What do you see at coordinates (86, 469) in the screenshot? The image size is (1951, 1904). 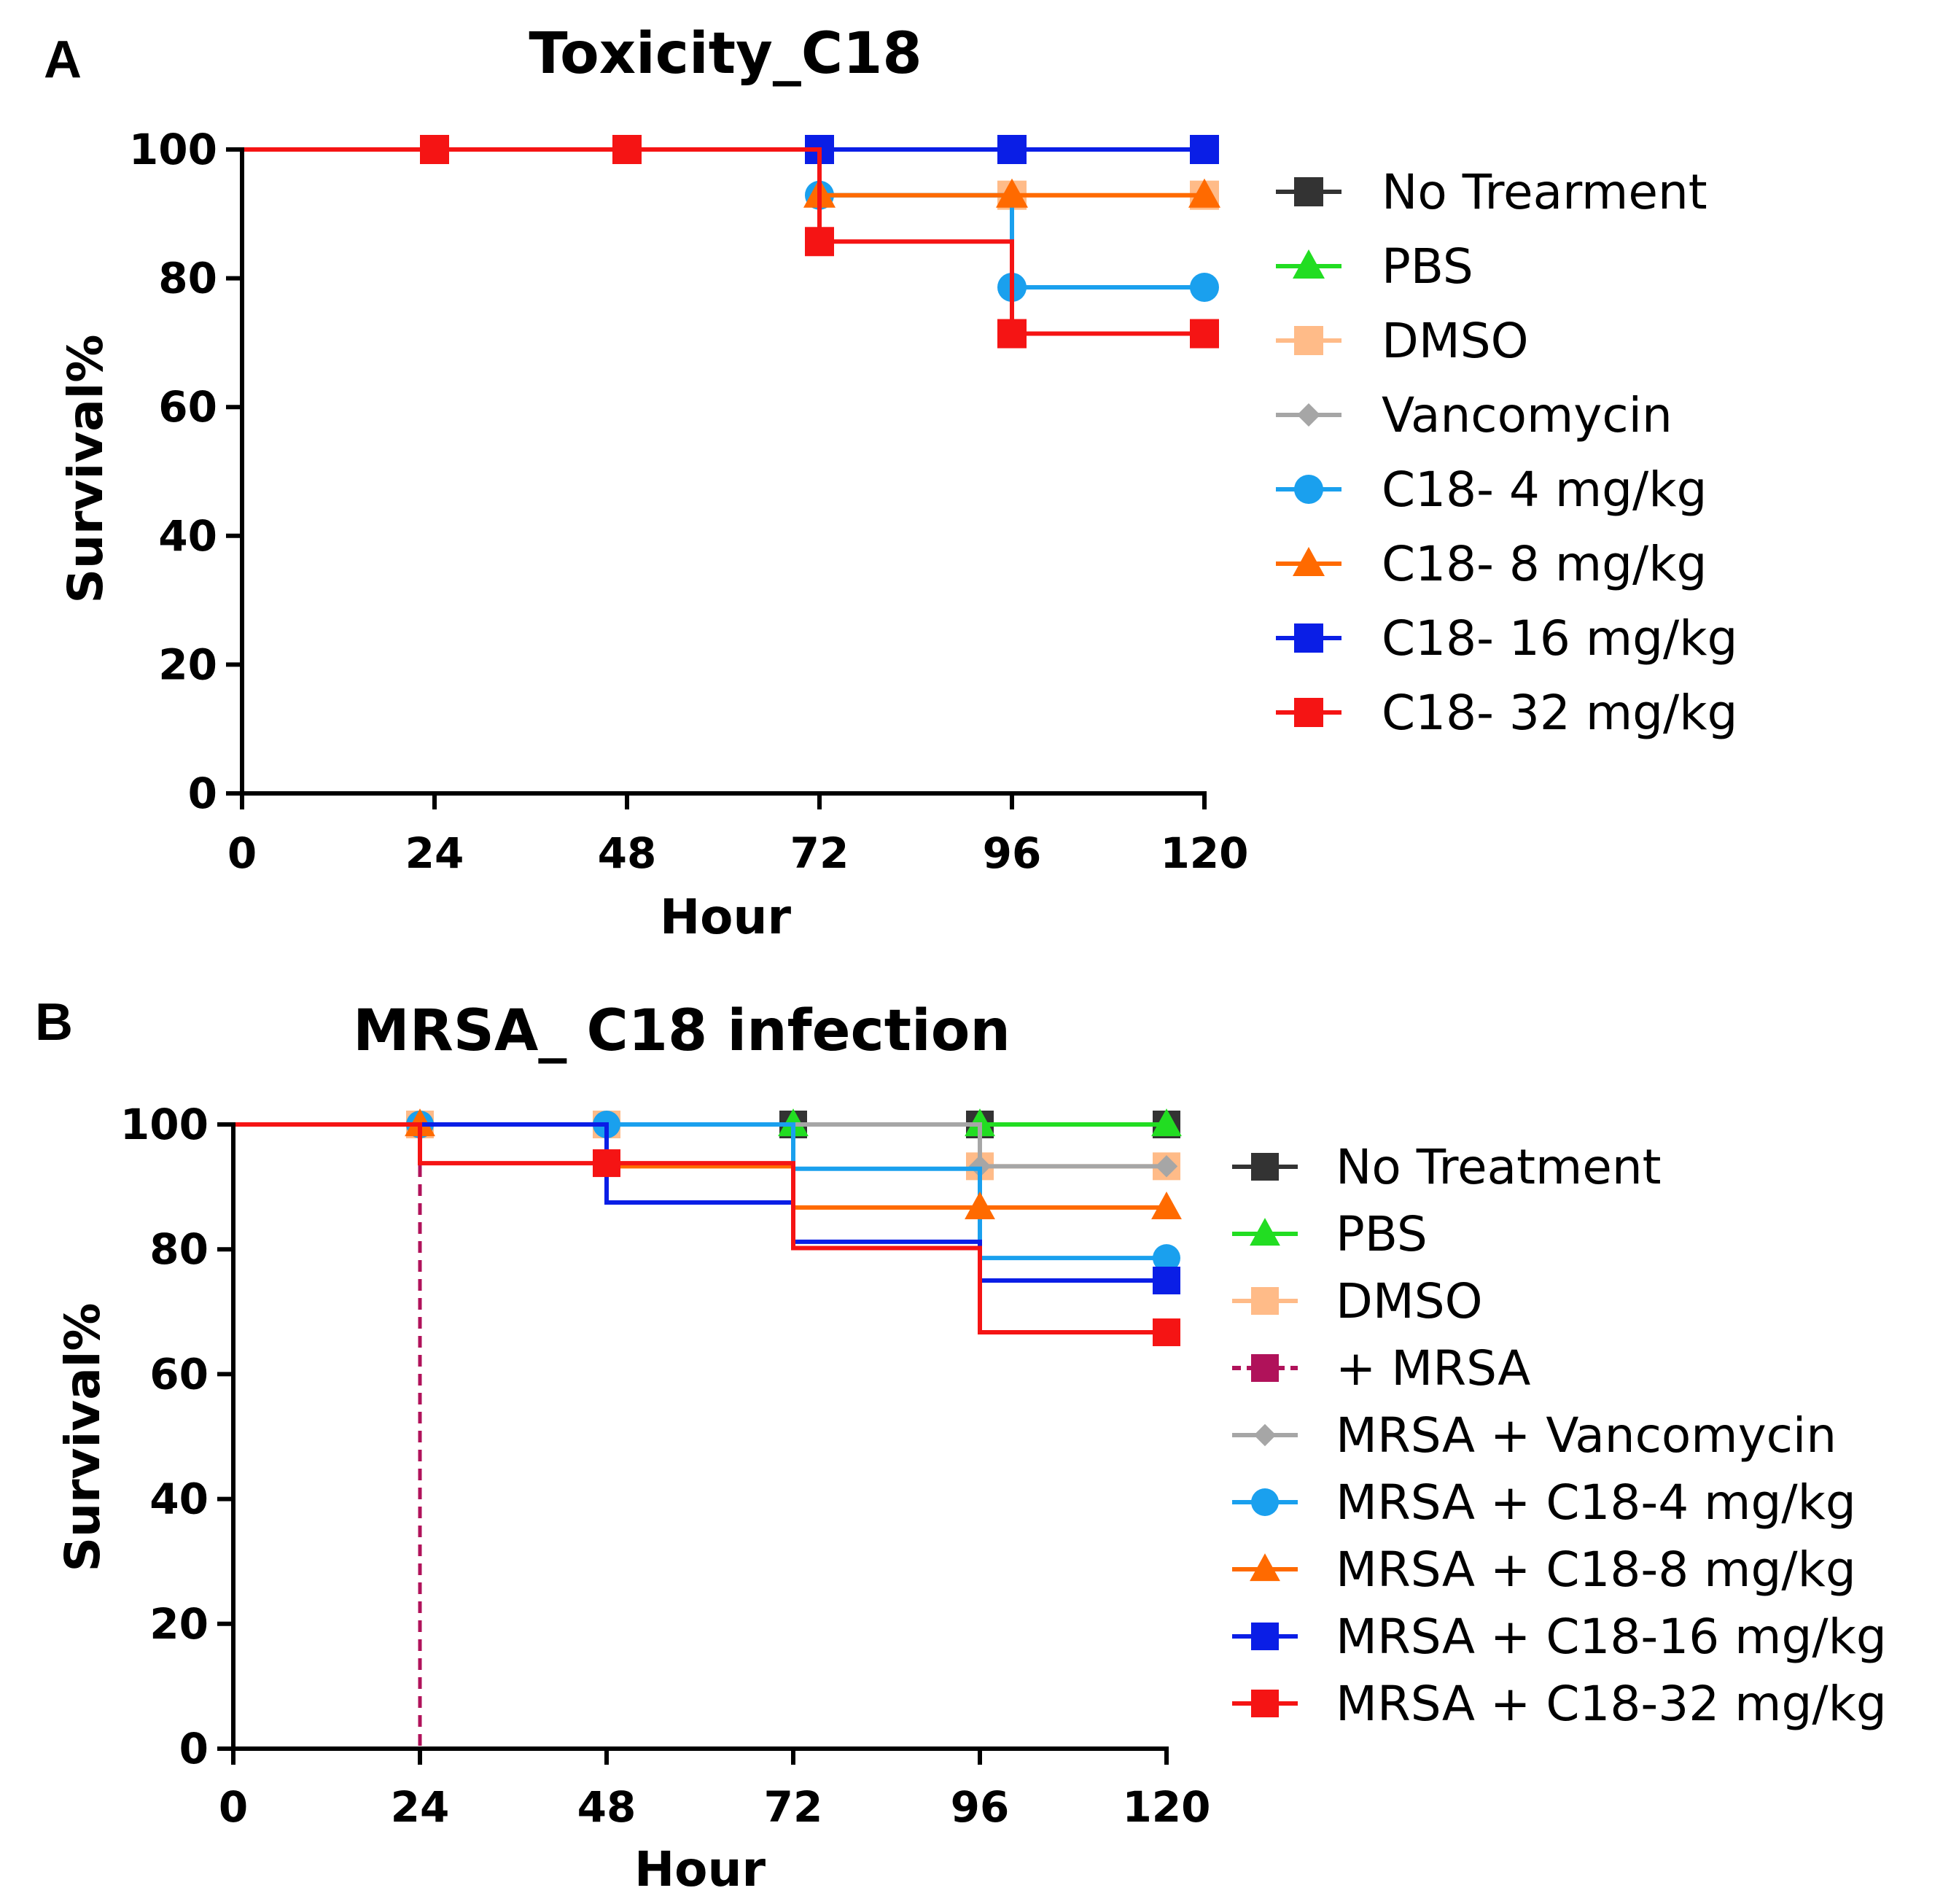 I see `y-axis-label: Survival%` at bounding box center [86, 469].